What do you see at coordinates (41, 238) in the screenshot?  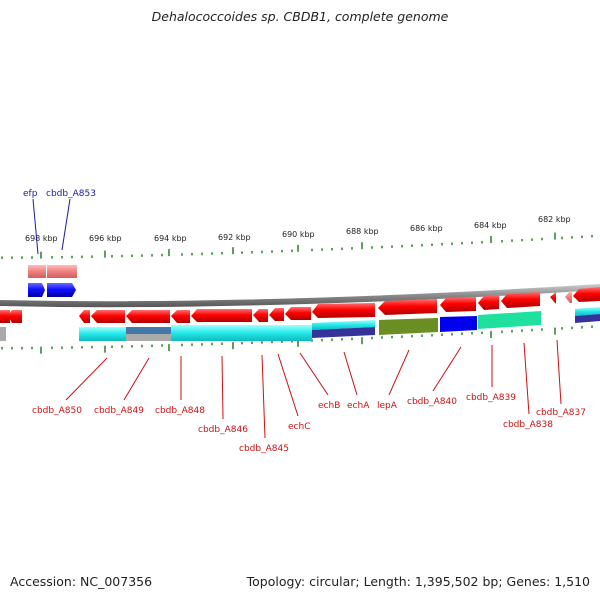 I see `scale-label-698: 698 kbp` at bounding box center [41, 238].